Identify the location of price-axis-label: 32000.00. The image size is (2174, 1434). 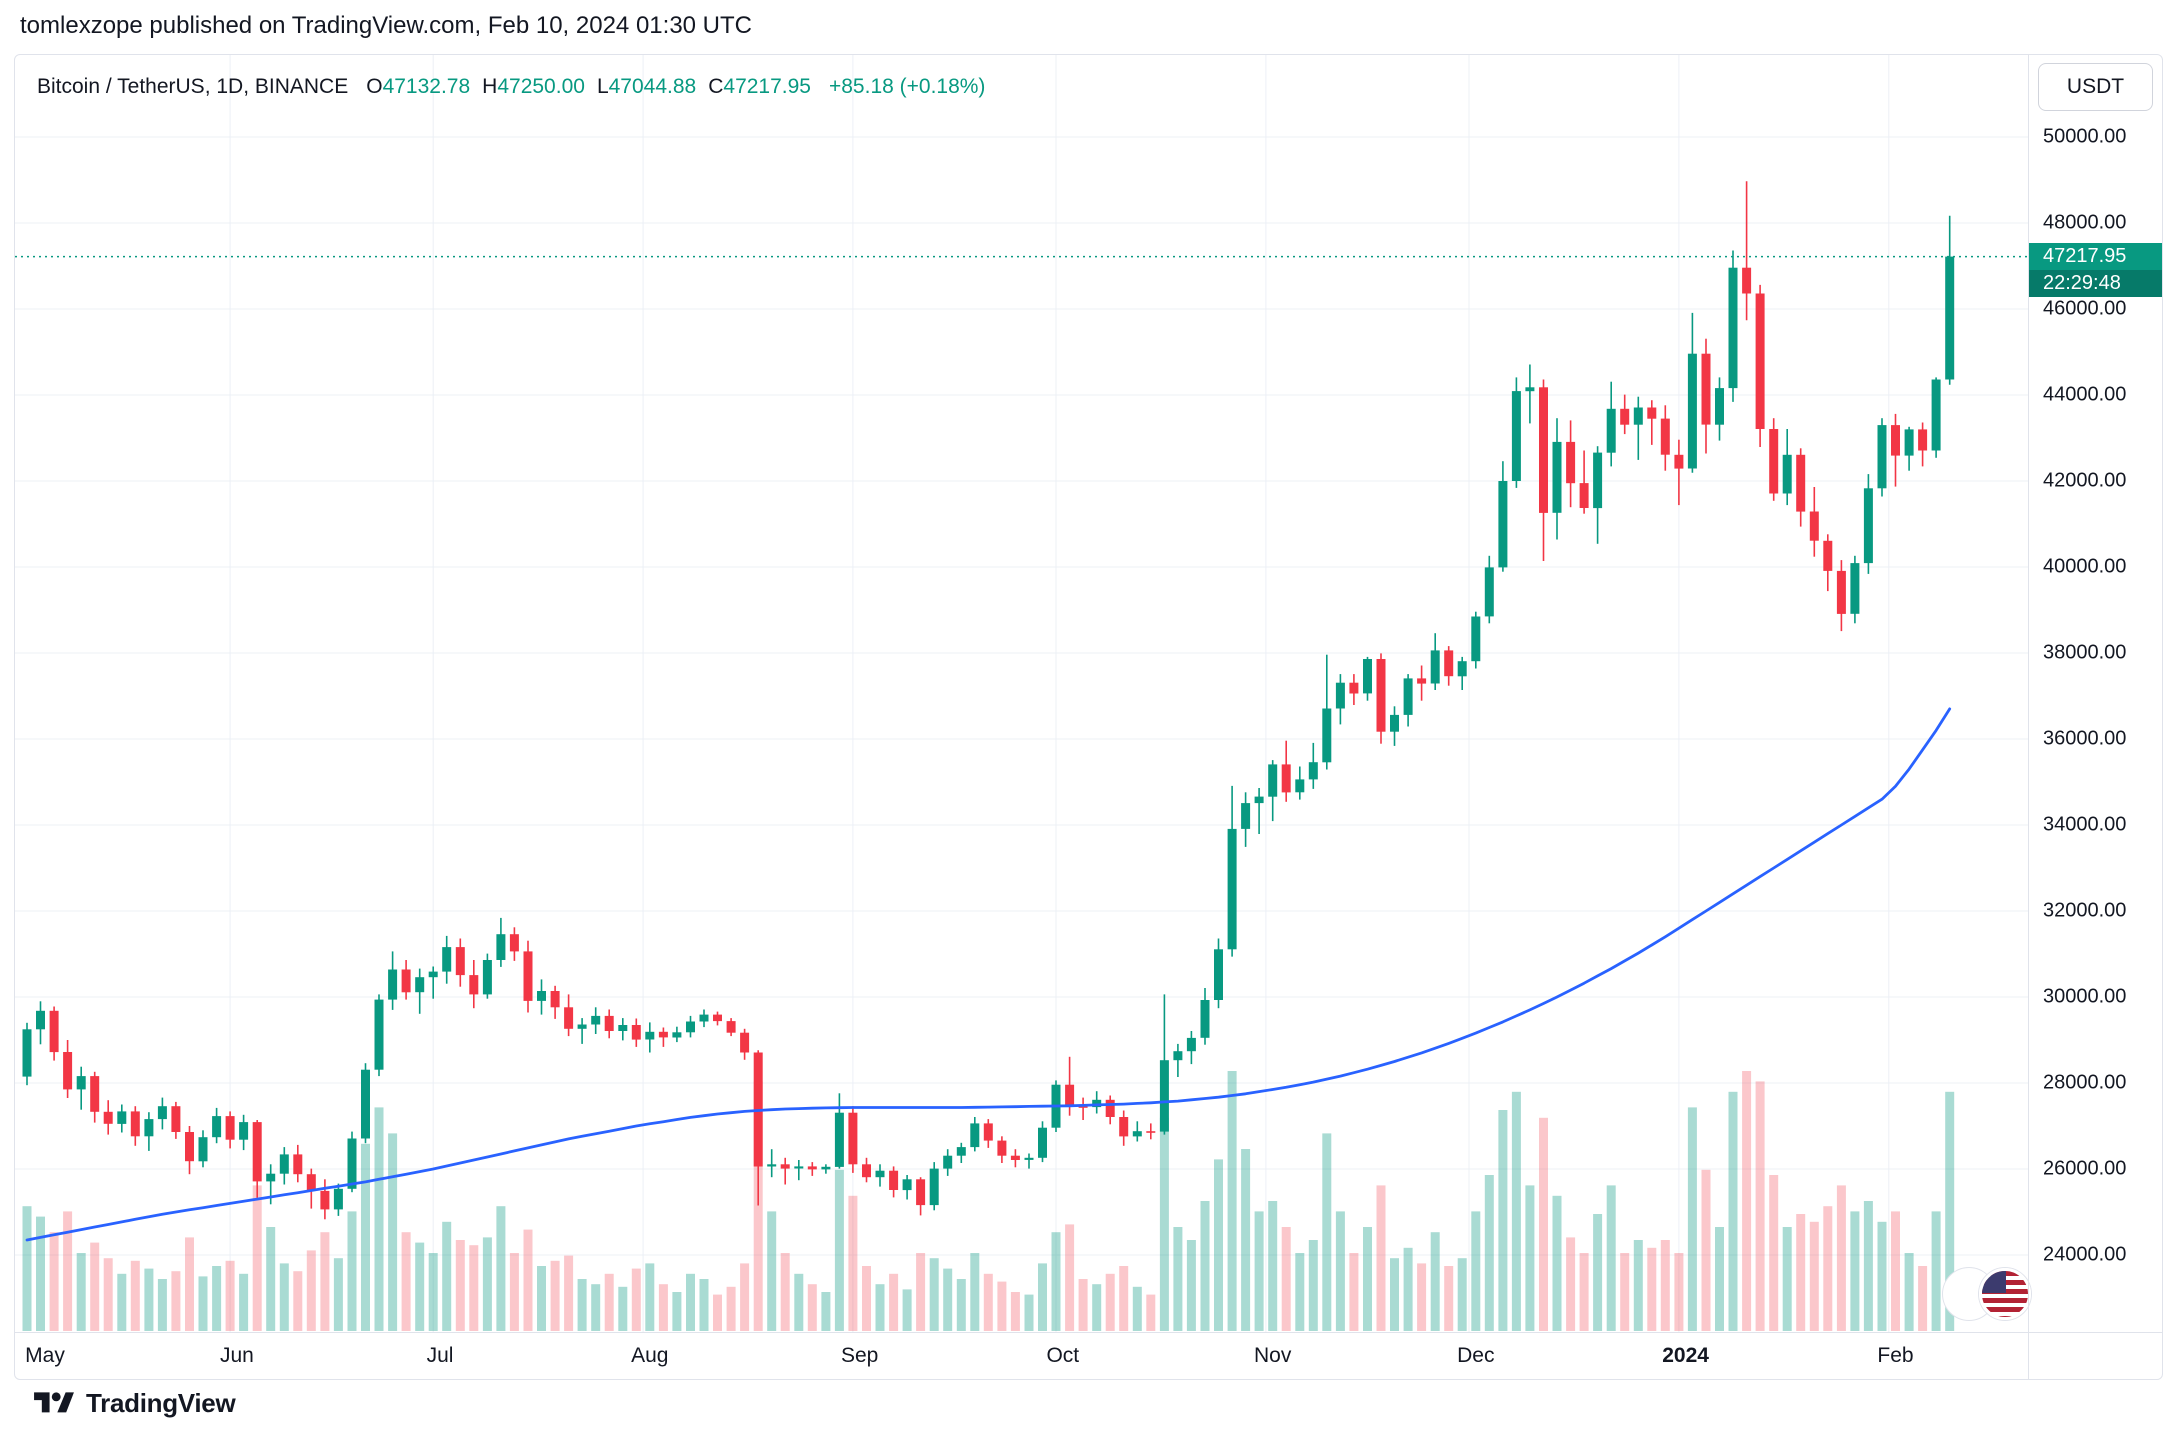
(2085, 910).